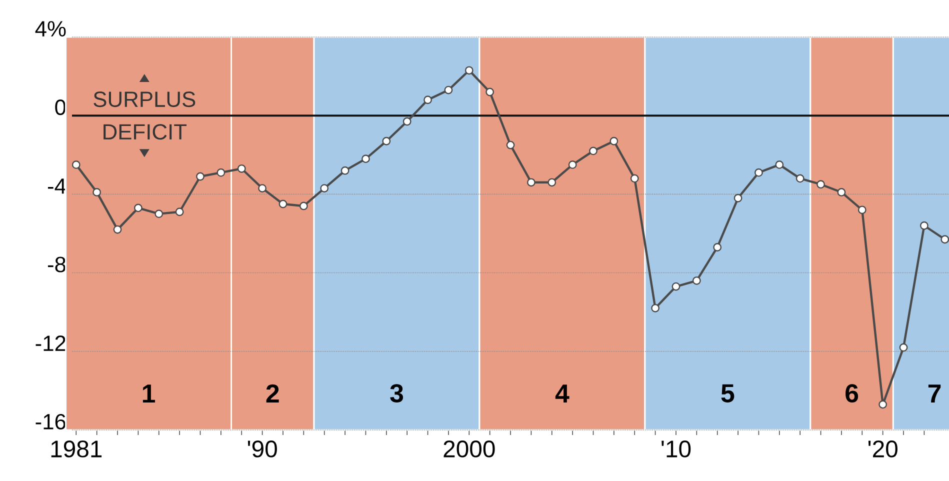 Image resolution: width=949 pixels, height=481 pixels. I want to click on annotation: DEFICIT, so click(145, 132).